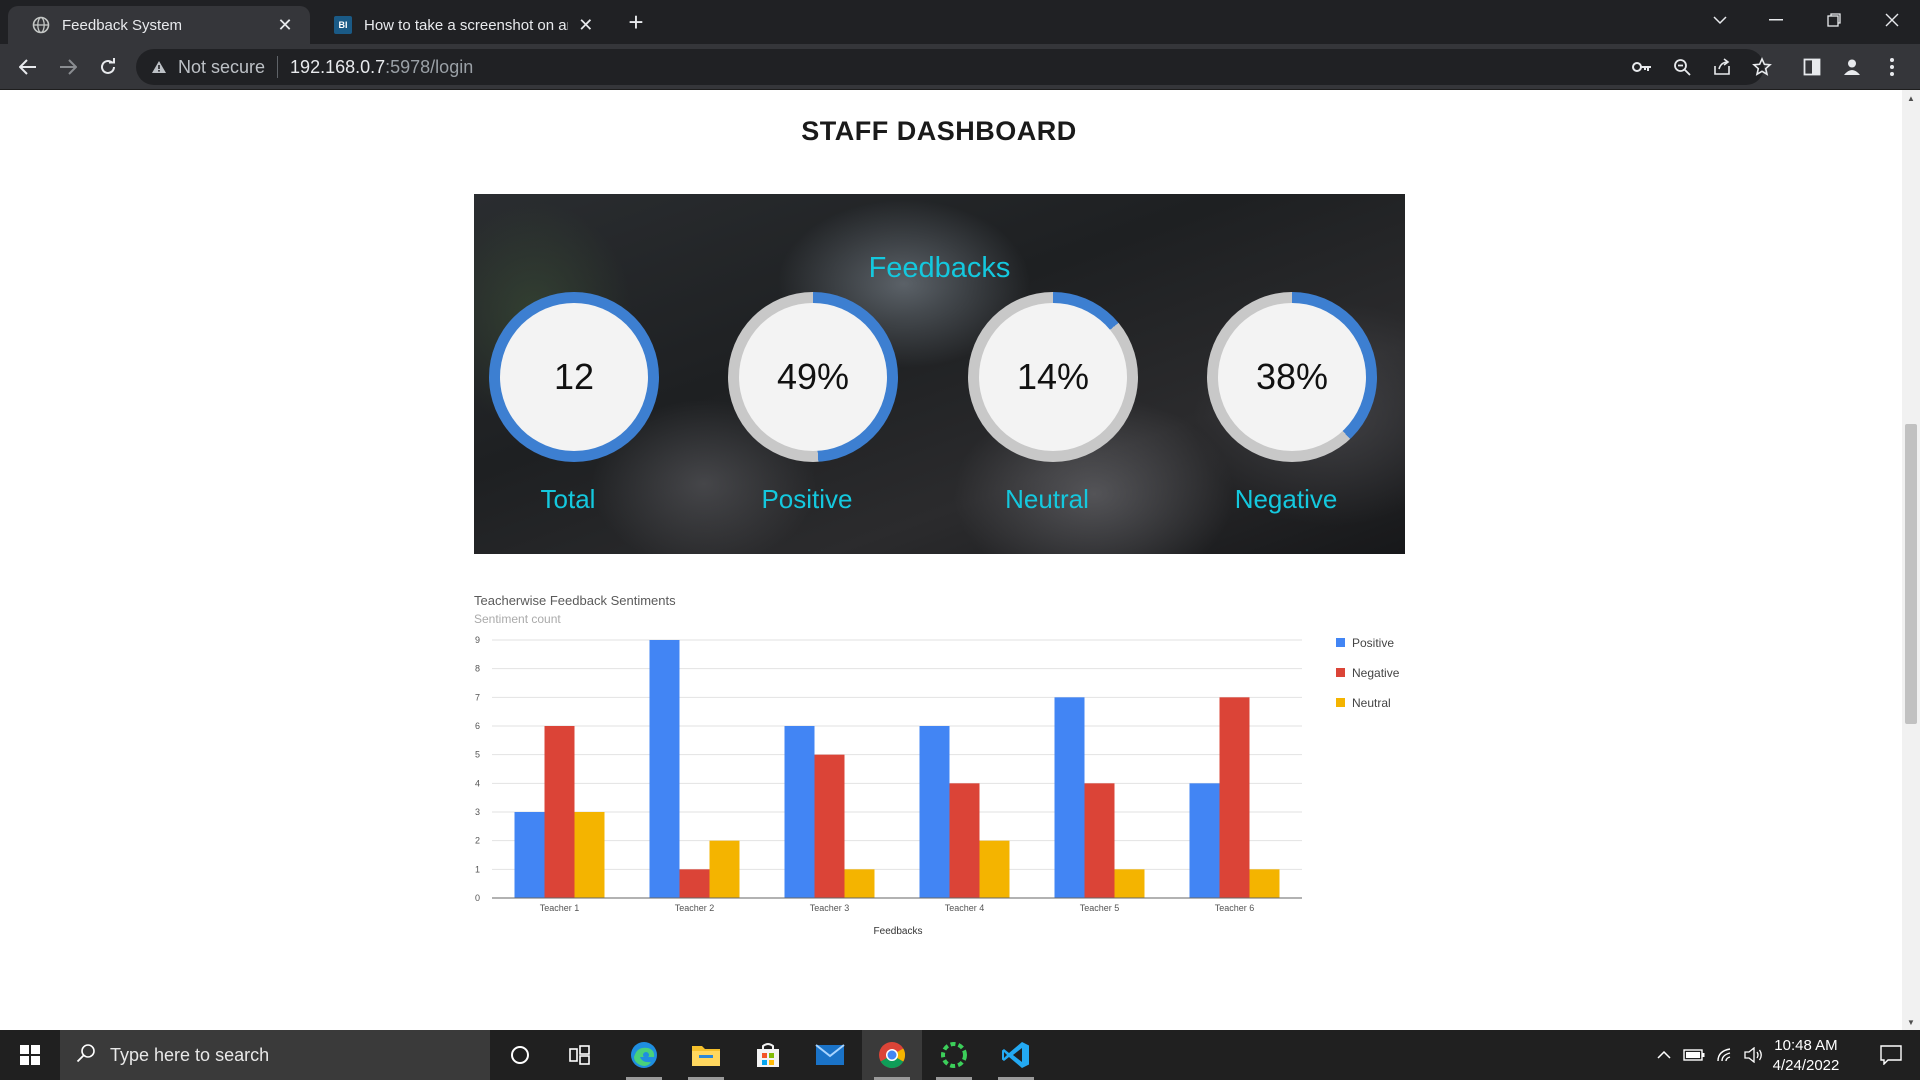 The image size is (1920, 1080). What do you see at coordinates (1812, 67) in the screenshot?
I see `side-panel-icon` at bounding box center [1812, 67].